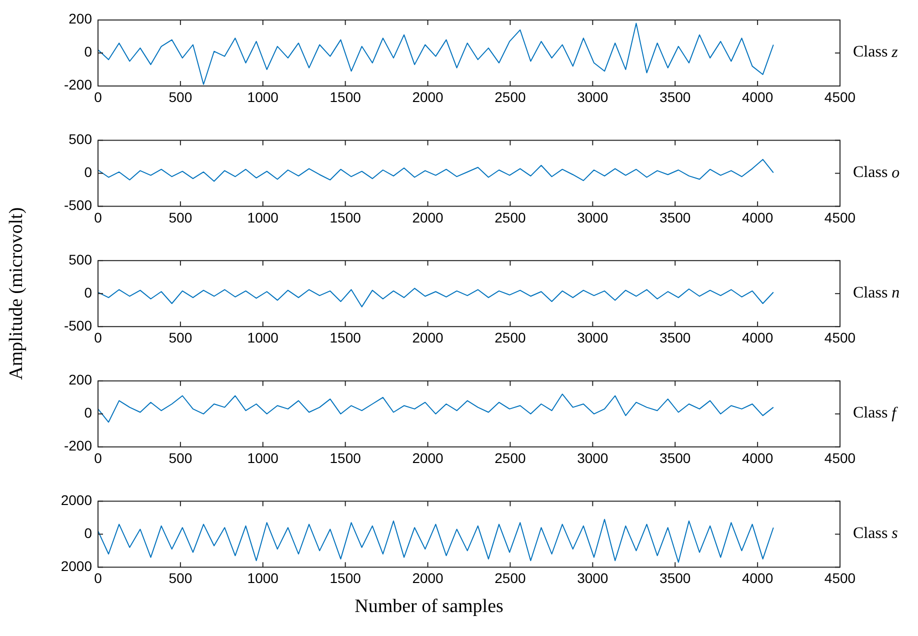 This screenshot has height=636, width=918. What do you see at coordinates (875, 533) in the screenshot?
I see `text: Class s` at bounding box center [875, 533].